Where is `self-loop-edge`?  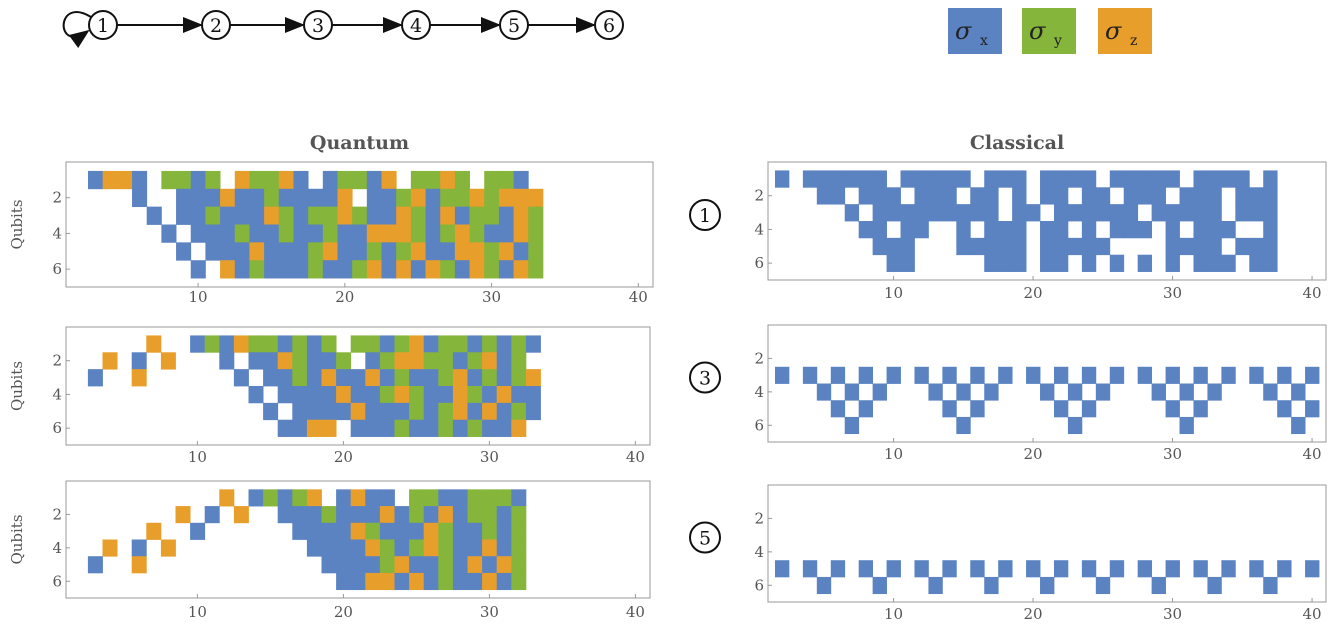 self-loop-edge is located at coordinates (77, 30).